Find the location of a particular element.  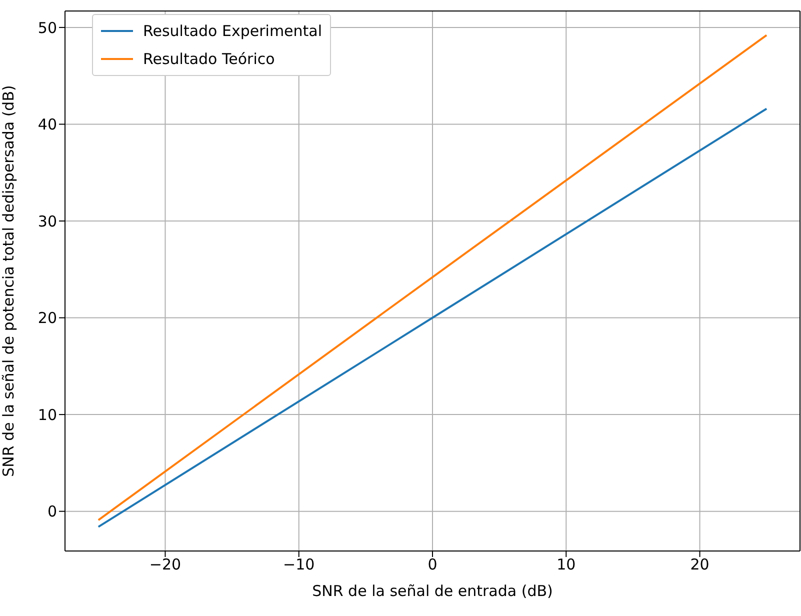

x-tick-label: −20 is located at coordinates (165, 565).